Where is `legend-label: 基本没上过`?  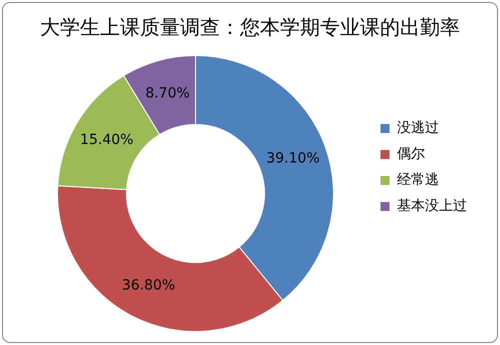
legend-label: 基本没上过 is located at coordinates (432, 206).